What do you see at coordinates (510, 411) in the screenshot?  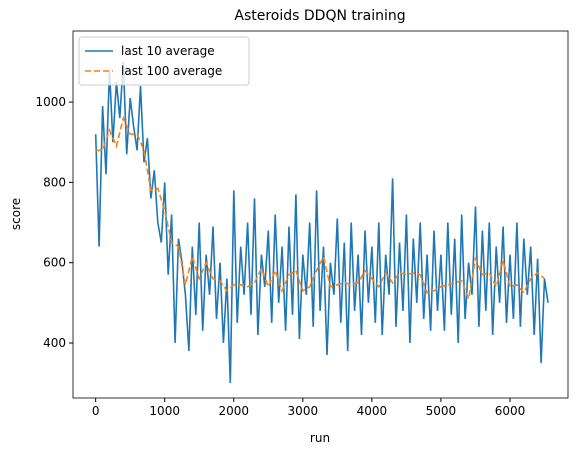 I see `x-tick-label: 6000` at bounding box center [510, 411].